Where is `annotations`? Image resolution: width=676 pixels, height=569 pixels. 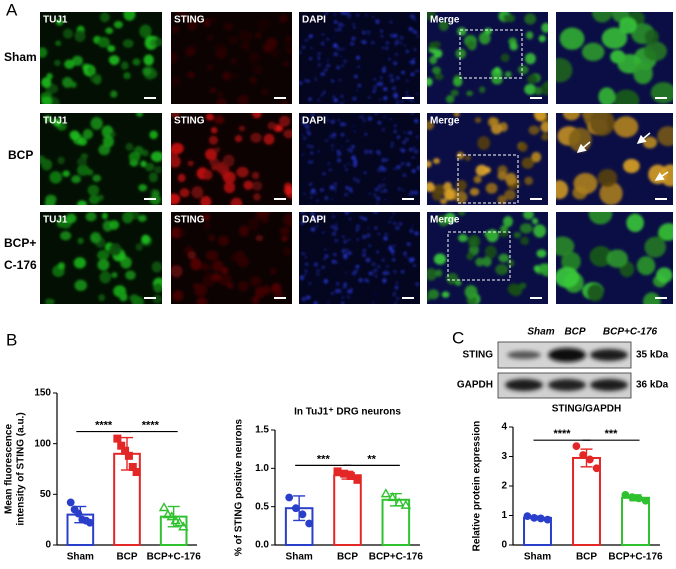
annotations is located at coordinates (558, 155).